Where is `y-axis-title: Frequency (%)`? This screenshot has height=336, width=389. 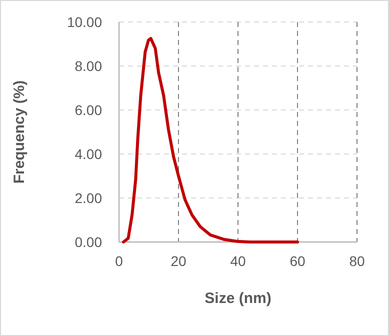 y-axis-title: Frequency (%) is located at coordinates (19, 132).